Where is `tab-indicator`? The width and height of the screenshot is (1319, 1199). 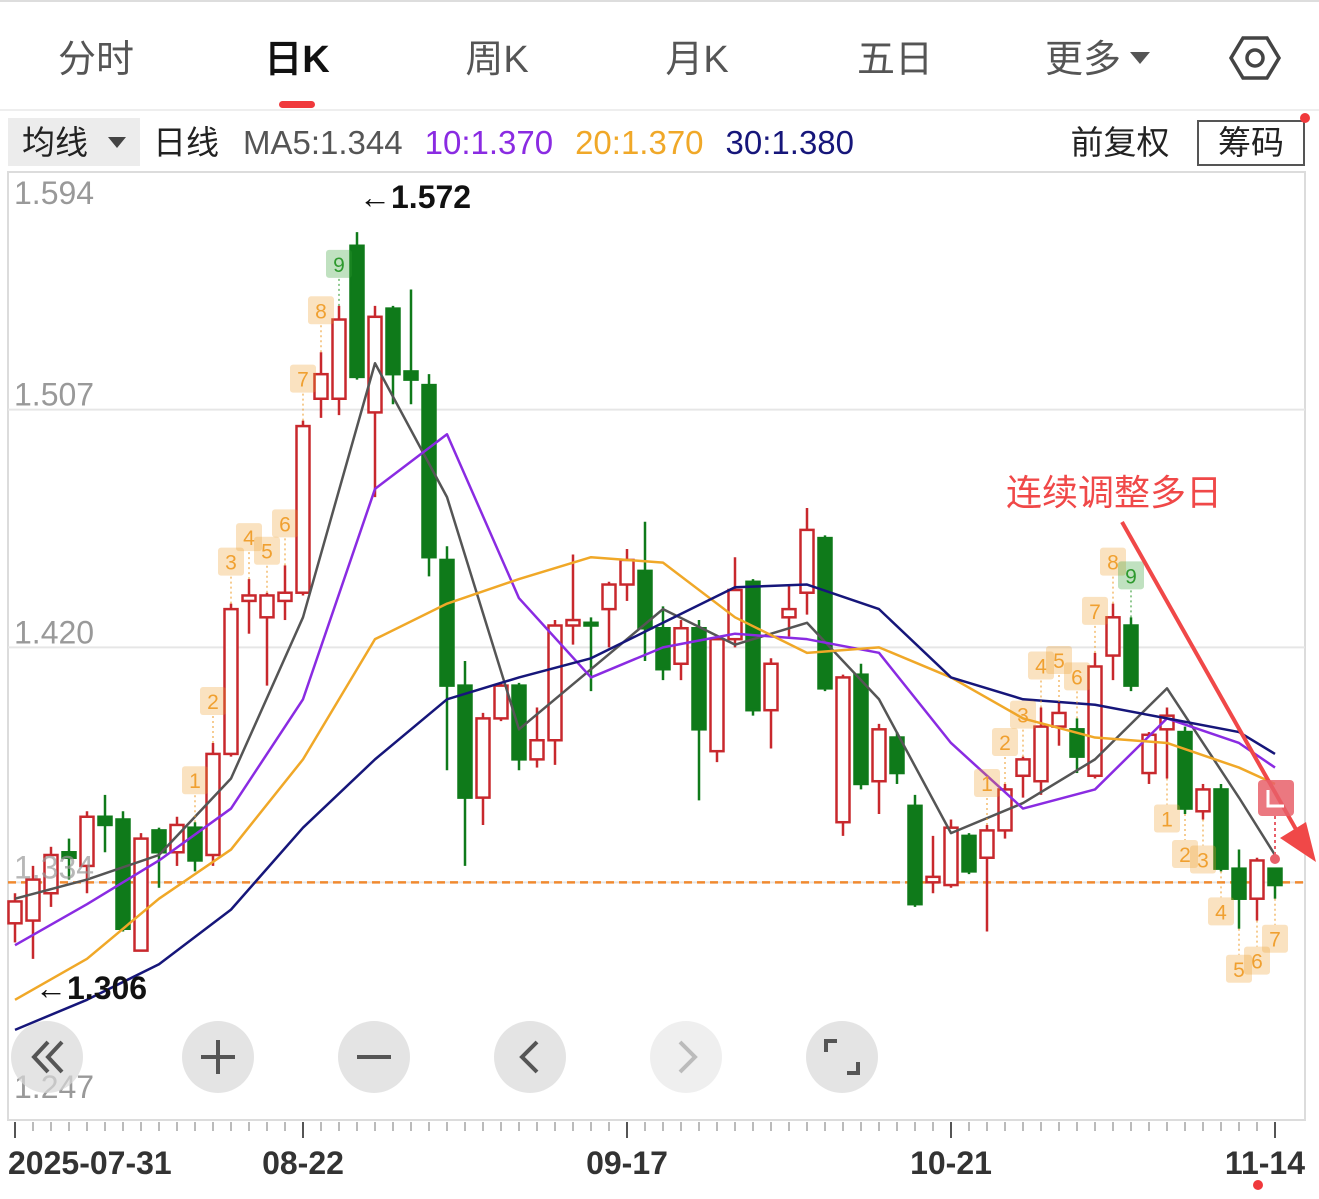
tab-indicator is located at coordinates (297, 104).